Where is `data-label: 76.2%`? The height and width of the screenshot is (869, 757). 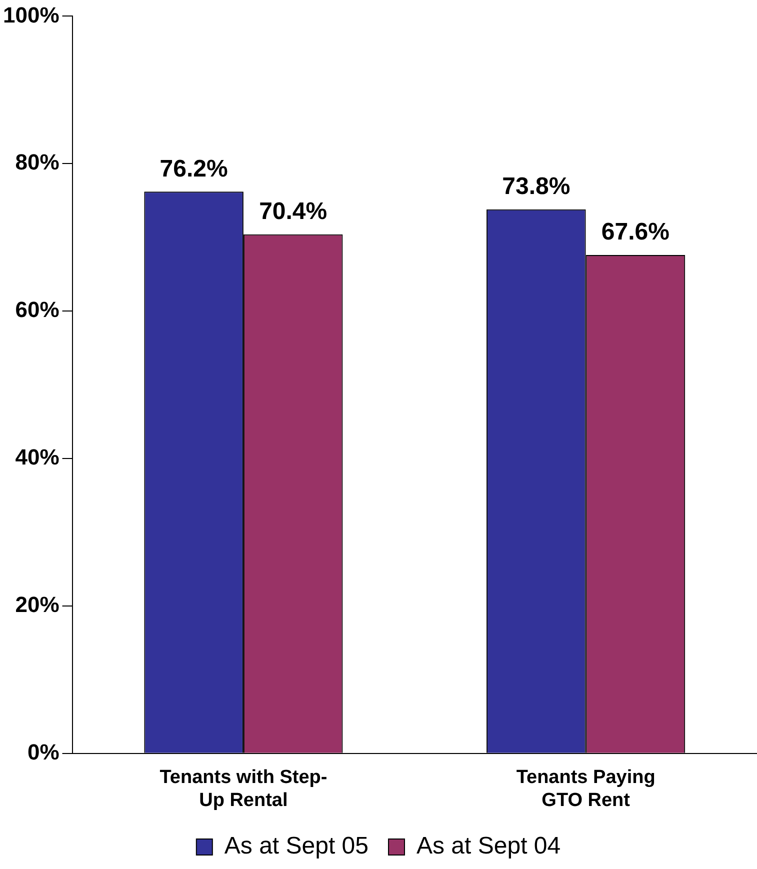
data-label: 76.2% is located at coordinates (194, 168).